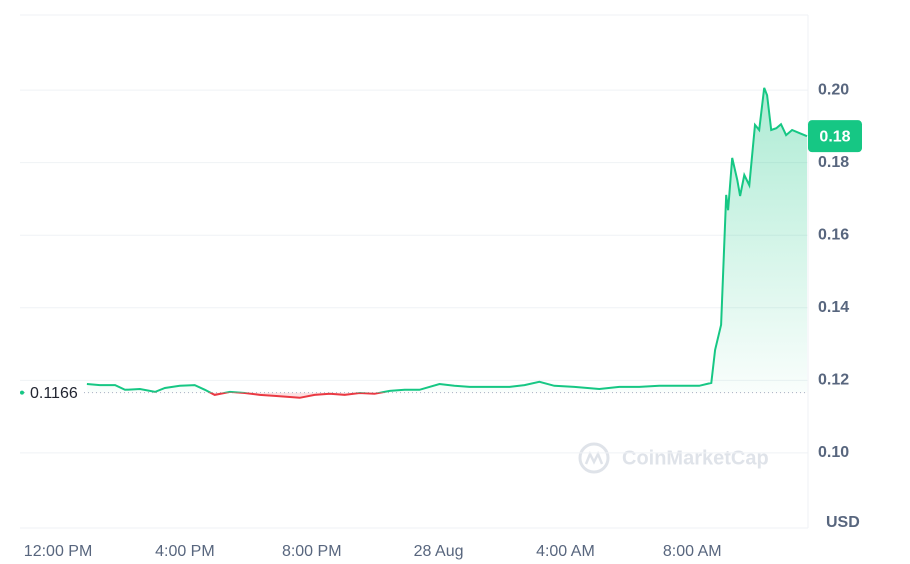 The image size is (910, 564). Describe the element at coordinates (295, 395) in the screenshot. I see `area-down` at that location.